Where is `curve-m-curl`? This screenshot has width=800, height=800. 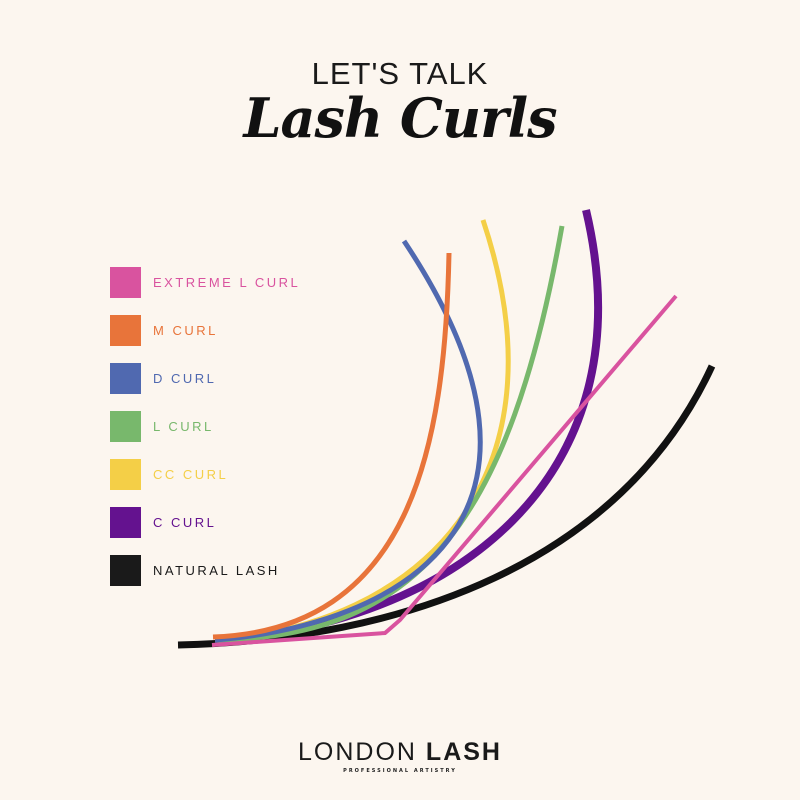 curve-m-curl is located at coordinates (332, 446).